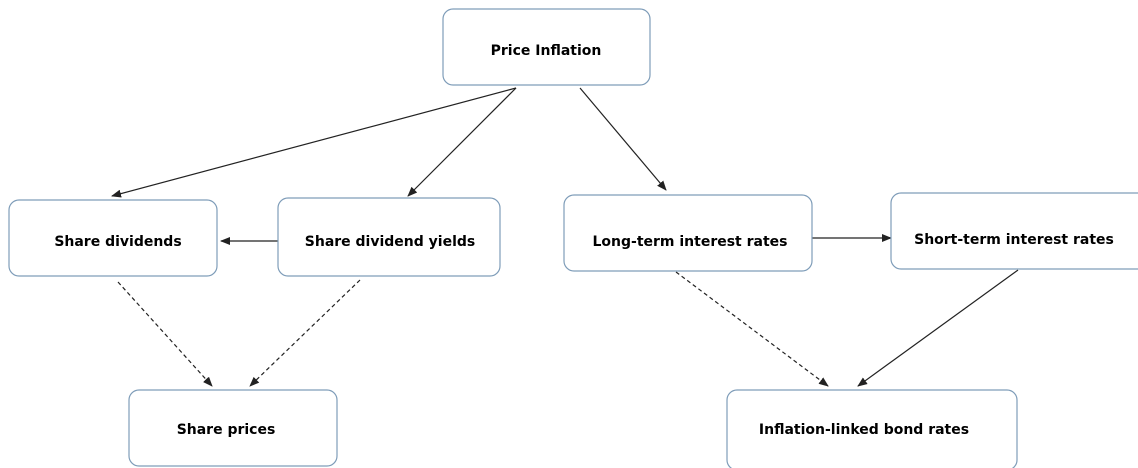  I want to click on node-label: Short-term interest rates, so click(1014, 240).